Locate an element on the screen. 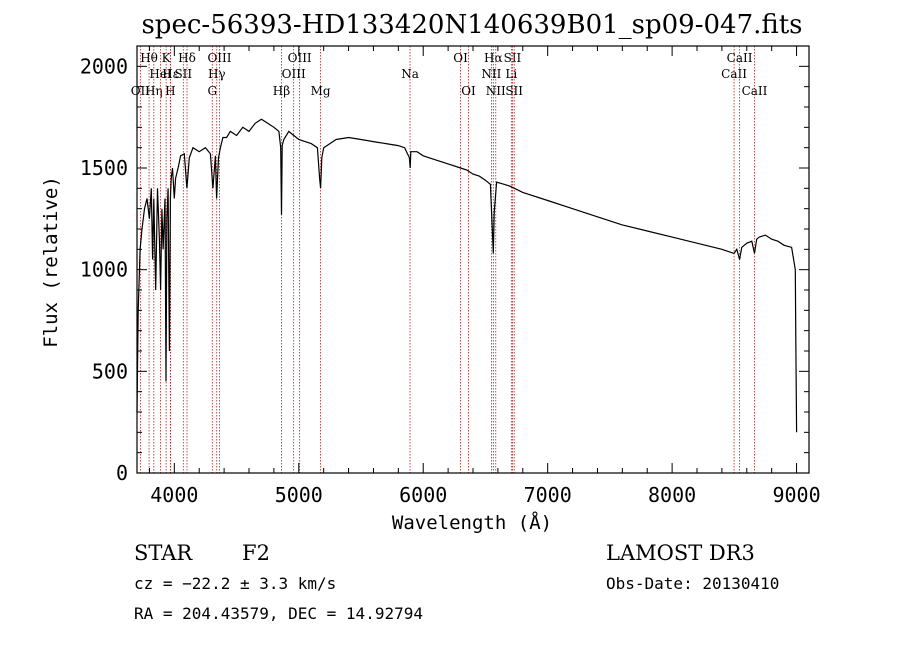 The image size is (900, 649). y-tick-label: 1000 is located at coordinates (104, 270).